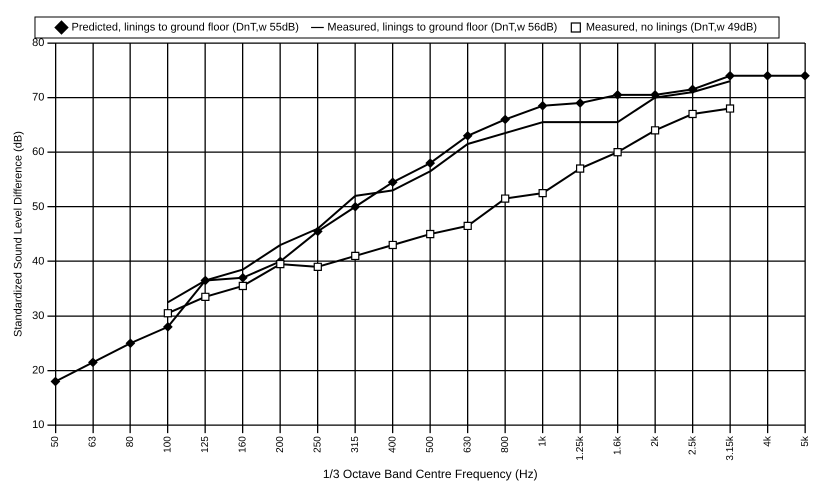 This screenshot has width=820, height=490. What do you see at coordinates (430, 444) in the screenshot?
I see `x-tick-label: 500` at bounding box center [430, 444].